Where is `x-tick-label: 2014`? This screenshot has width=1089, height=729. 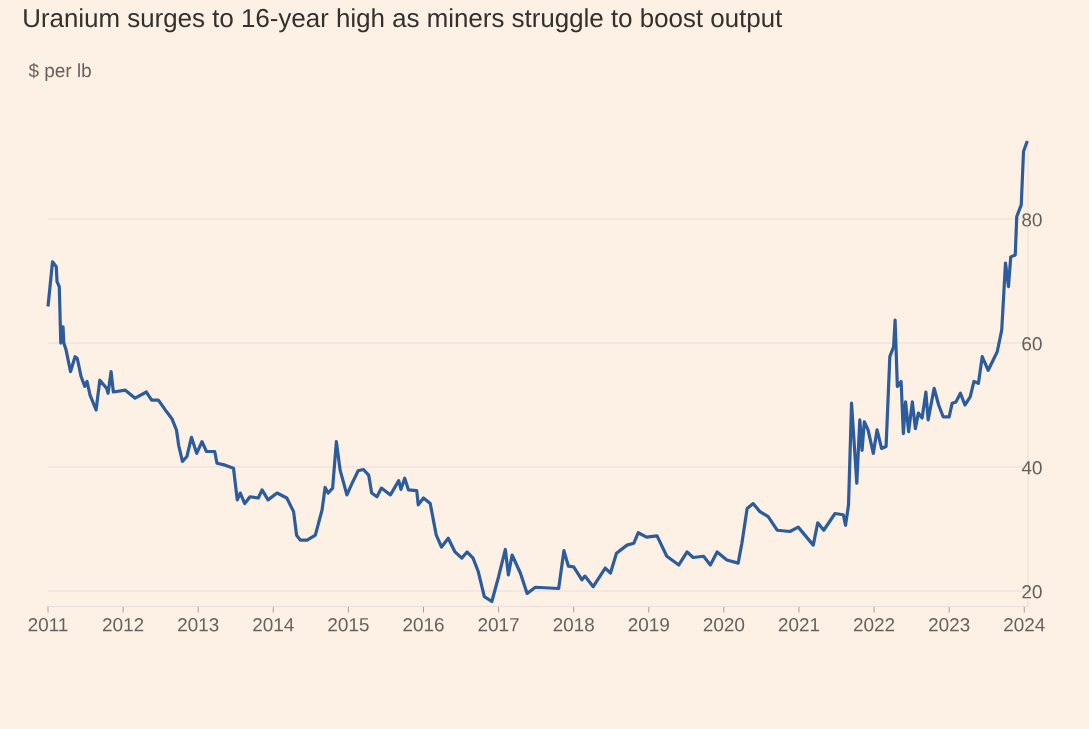 x-tick-label: 2014 is located at coordinates (273, 625).